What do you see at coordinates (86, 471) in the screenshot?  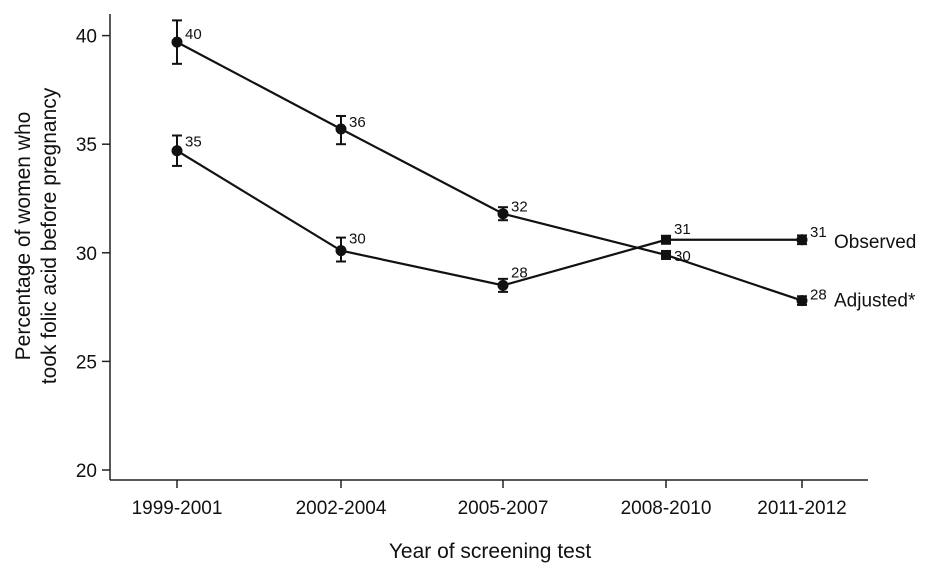 I see `y-tick-label: 20` at bounding box center [86, 471].